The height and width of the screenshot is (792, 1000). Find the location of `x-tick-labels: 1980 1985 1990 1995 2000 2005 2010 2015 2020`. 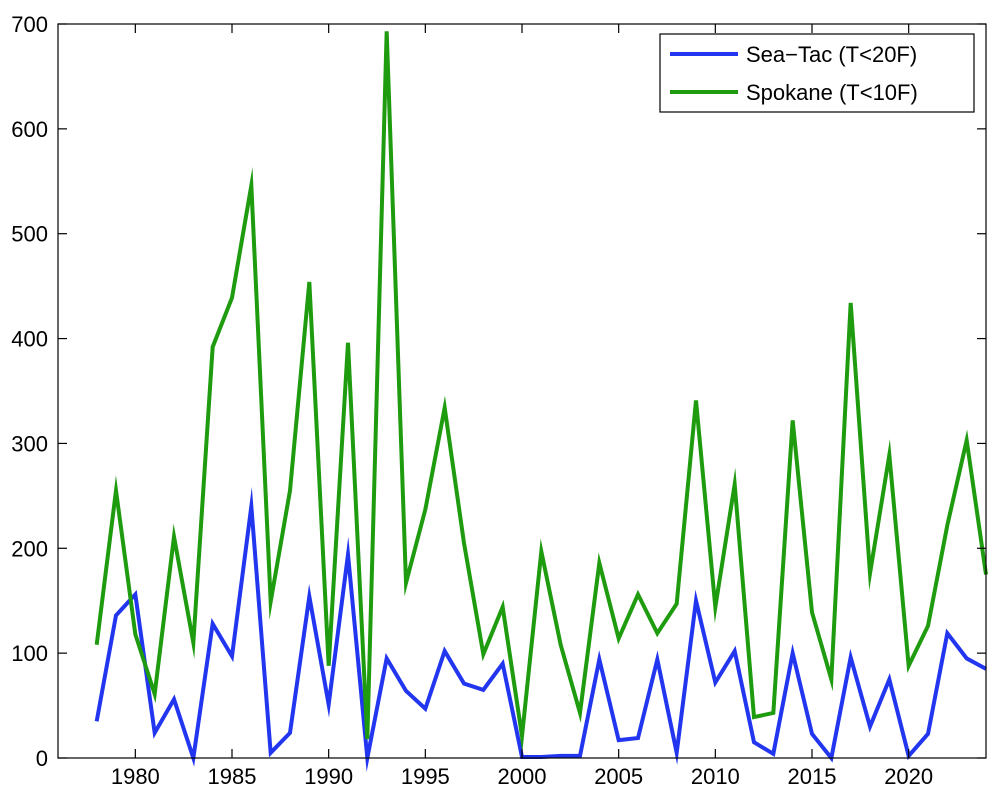

x-tick-labels: 1980 1985 1990 1995 2000 2005 2010 2015 2020 is located at coordinates (522, 776).